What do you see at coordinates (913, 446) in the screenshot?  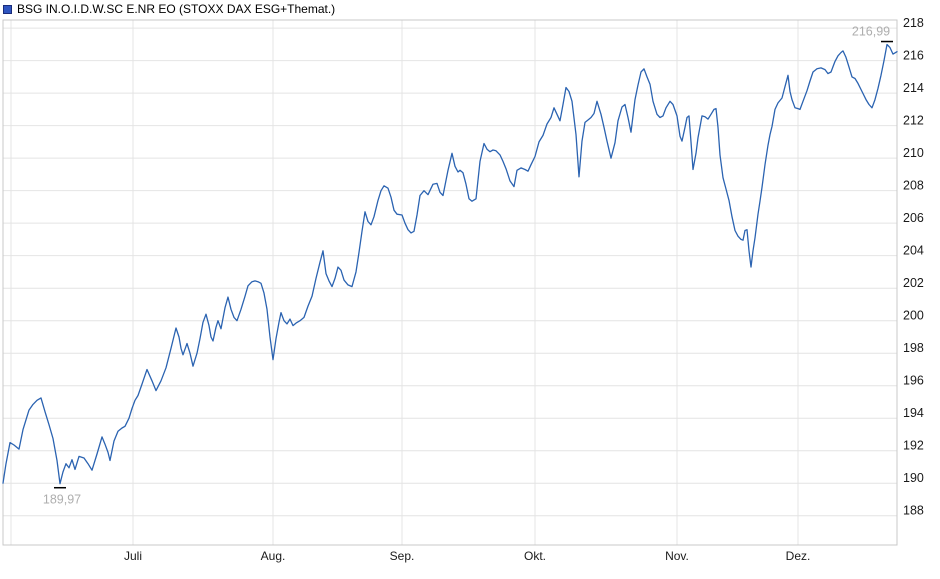 I see `y-axis-label: 192` at bounding box center [913, 446].